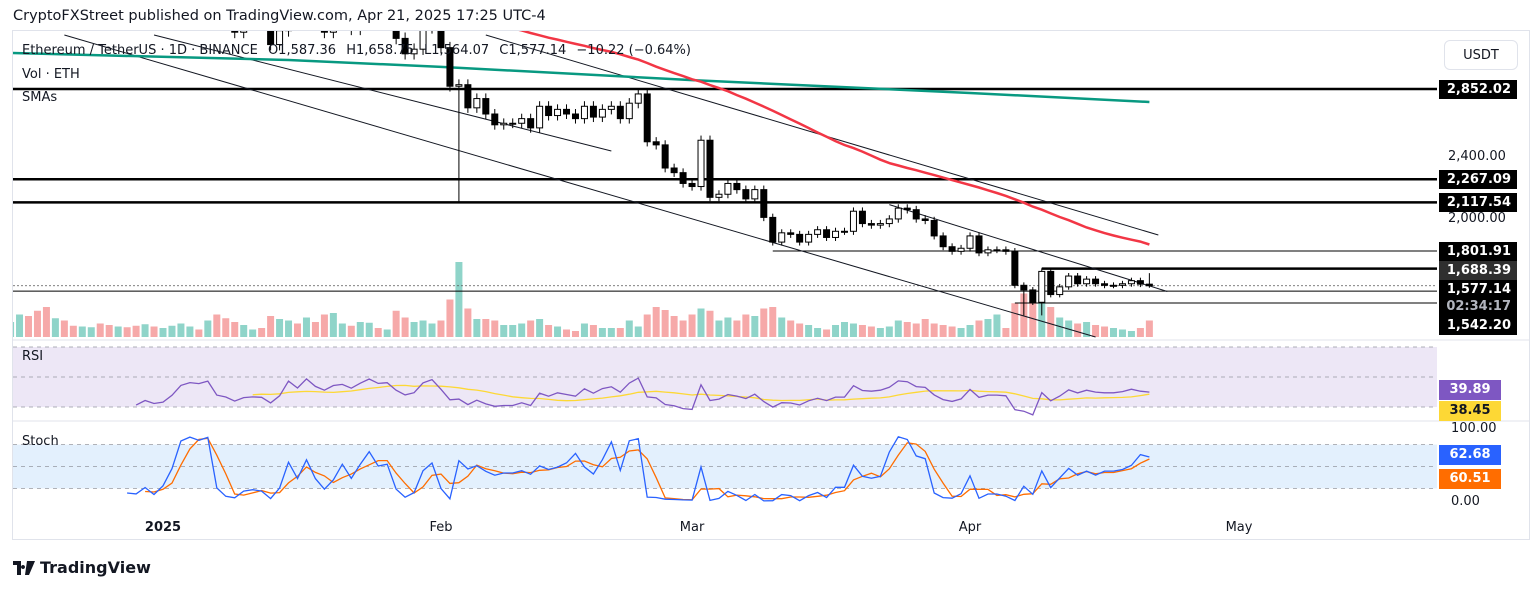  I want to click on sma200-line, so click(581, 77).